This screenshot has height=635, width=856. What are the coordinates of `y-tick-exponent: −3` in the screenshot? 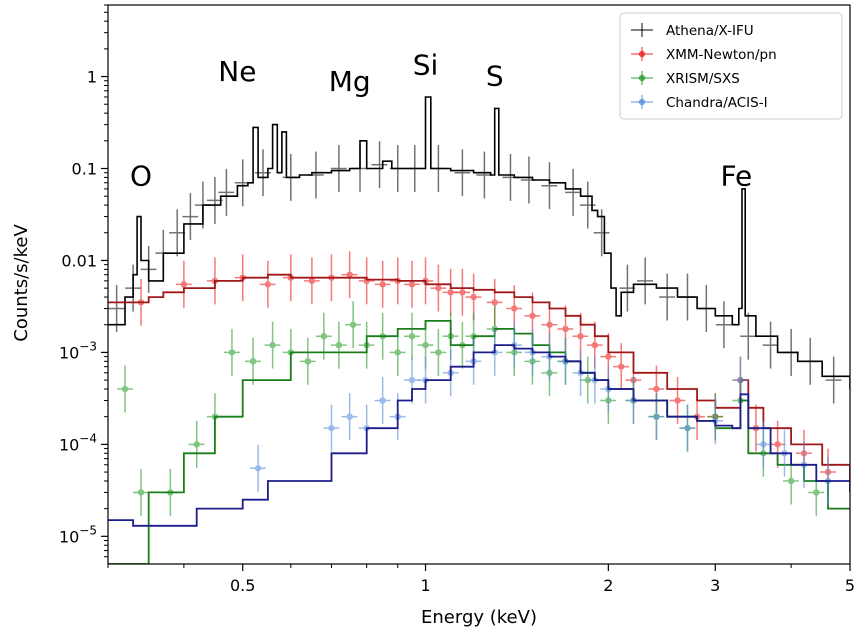 It's located at (88, 346).